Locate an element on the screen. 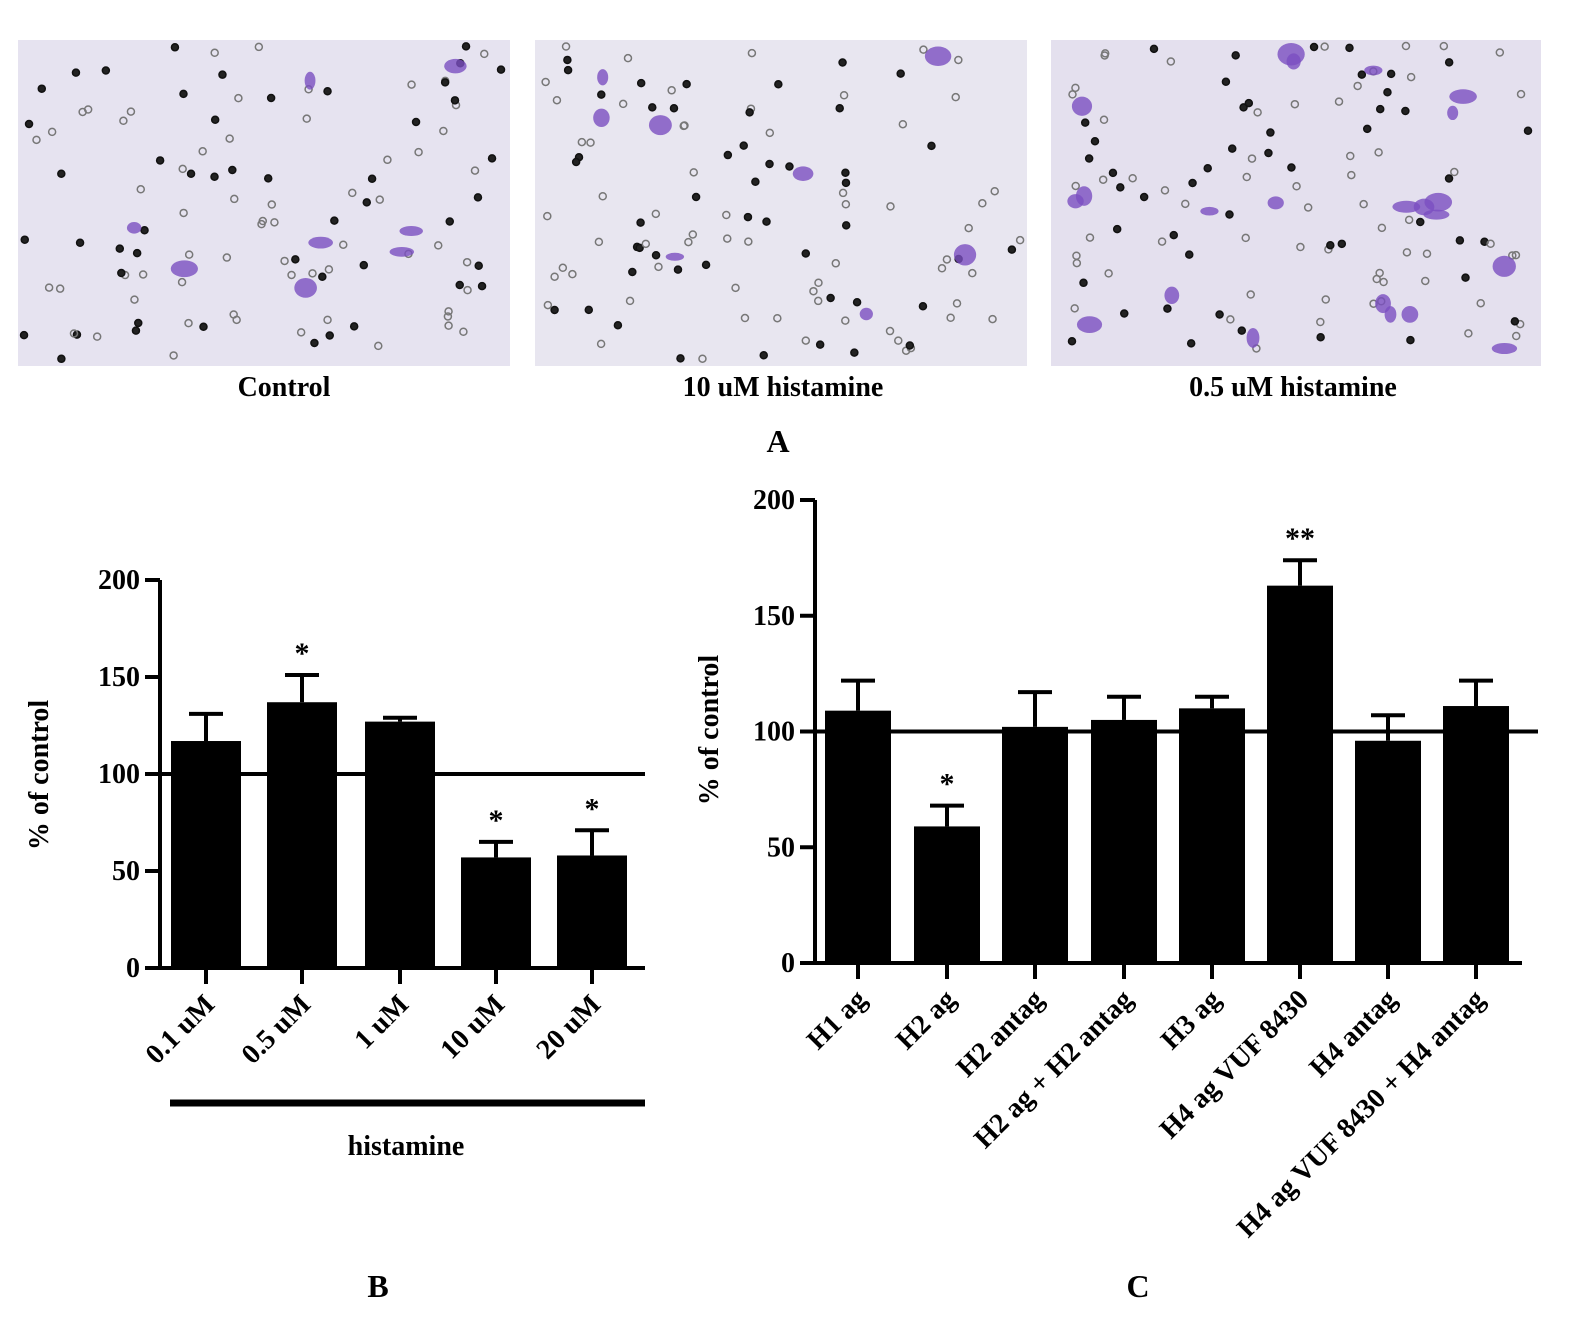 The width and height of the screenshot is (1582, 1317). x-tick-label: 0.5 uM is located at coordinates (276, 1029).